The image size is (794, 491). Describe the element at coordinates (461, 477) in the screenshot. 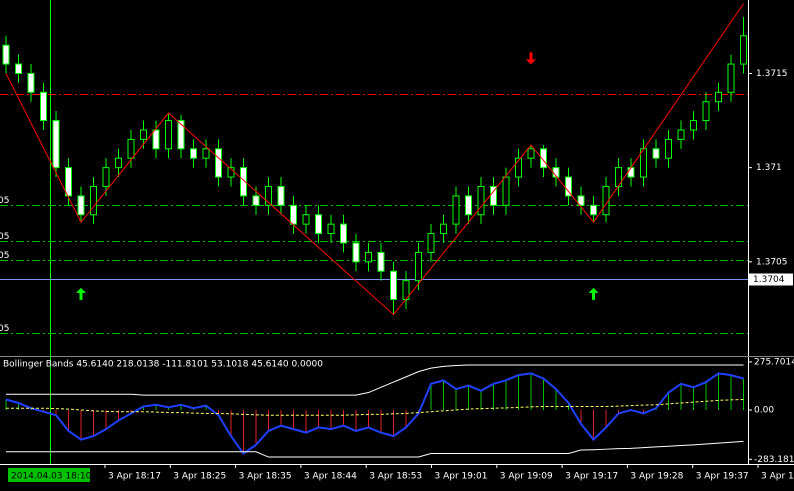

I see `time-label: 3 Apr 19:01` at that location.